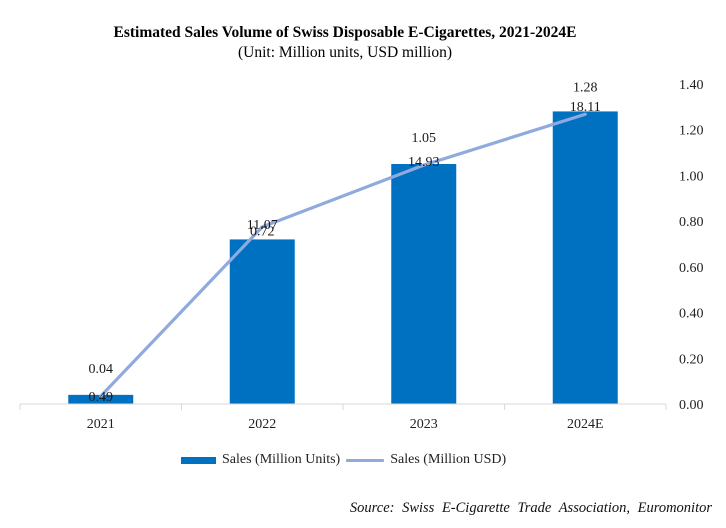 The height and width of the screenshot is (528, 726). I want to click on y-tick-label: 0.80, so click(691, 222).